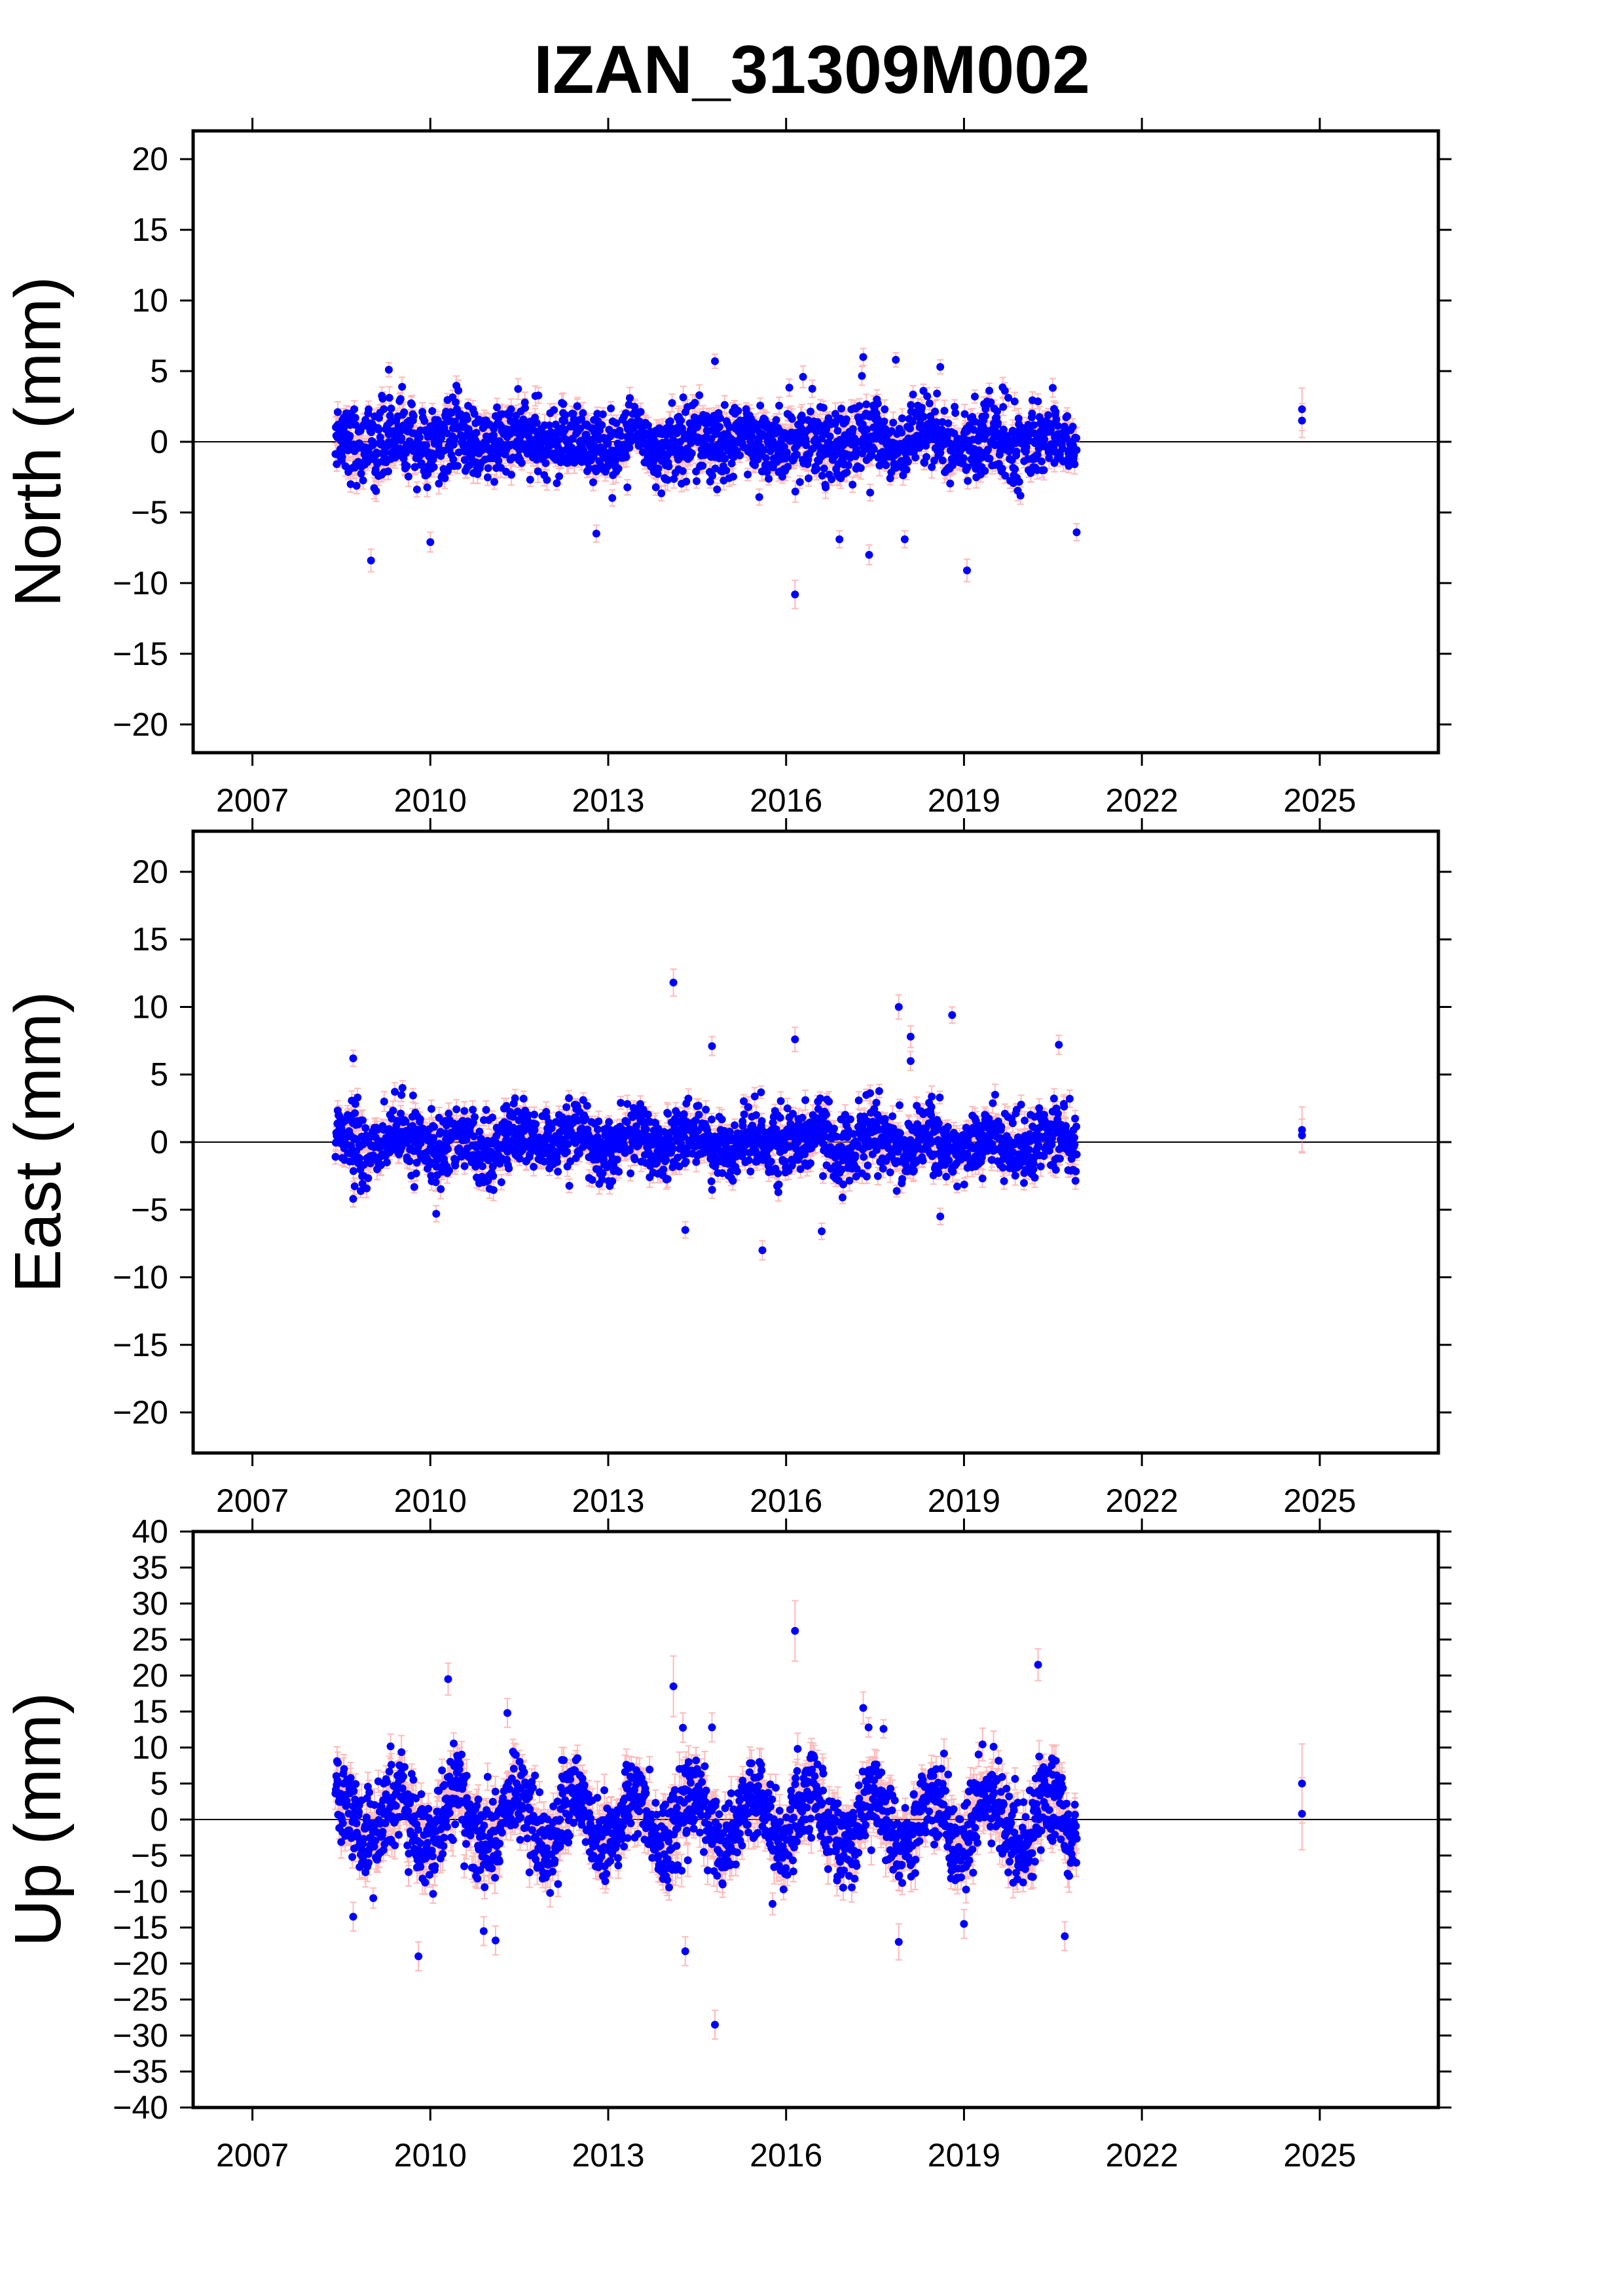  What do you see at coordinates (159, 1074) in the screenshot?
I see `east-y-tick-label: 5` at bounding box center [159, 1074].